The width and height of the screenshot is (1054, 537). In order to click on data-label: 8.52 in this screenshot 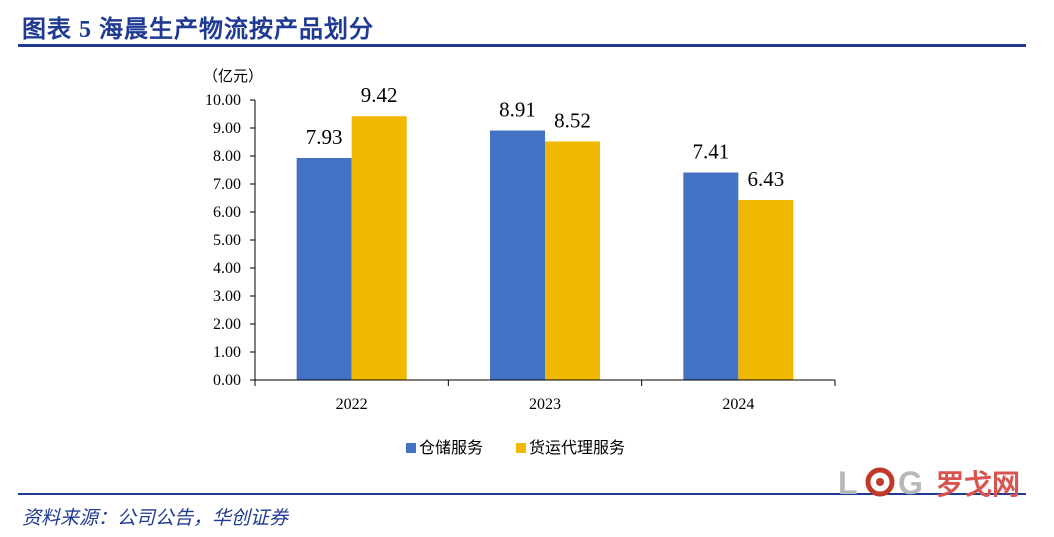, I will do `click(572, 120)`.